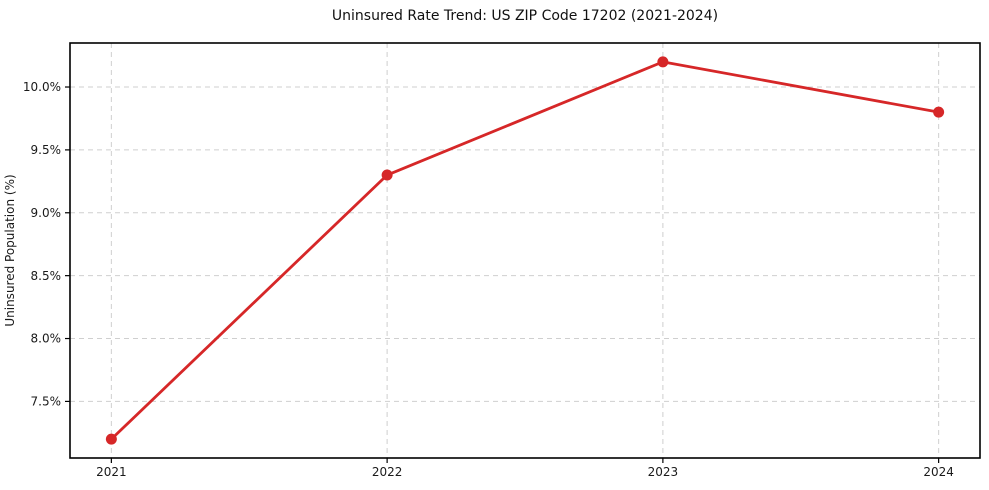 This screenshot has width=989, height=490. I want to click on y-tick-label: 8.0%, so click(46, 339).